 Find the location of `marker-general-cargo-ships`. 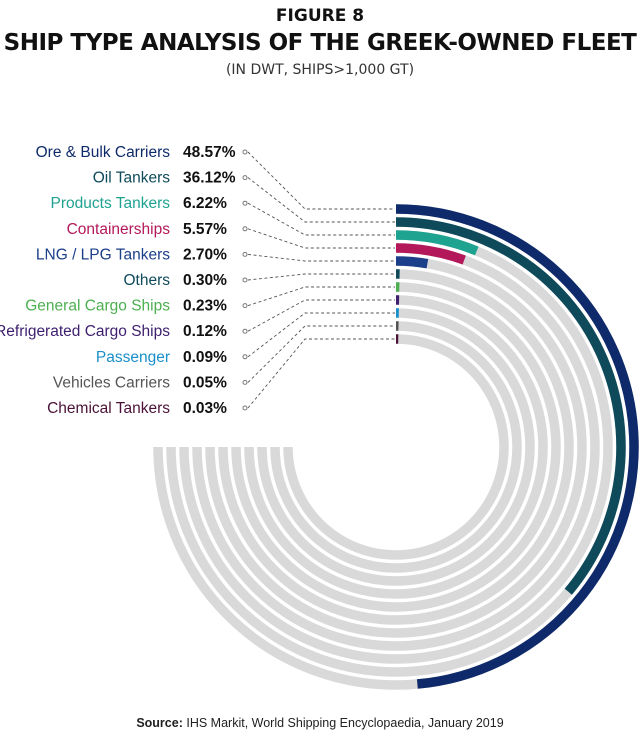

marker-general-cargo-ships is located at coordinates (245, 306).